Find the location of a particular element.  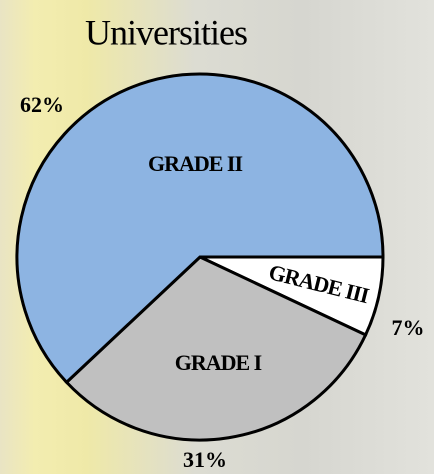

slice-label: GRADE I is located at coordinates (218, 362).